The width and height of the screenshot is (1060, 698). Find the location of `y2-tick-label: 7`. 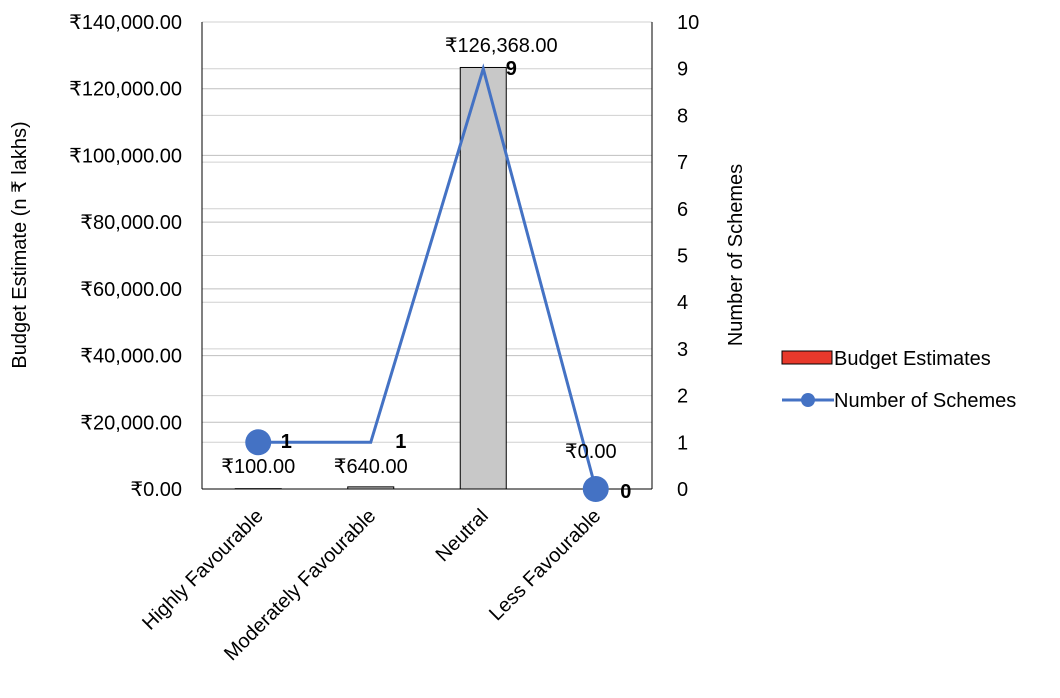

y2-tick-label: 7 is located at coordinates (682, 163).